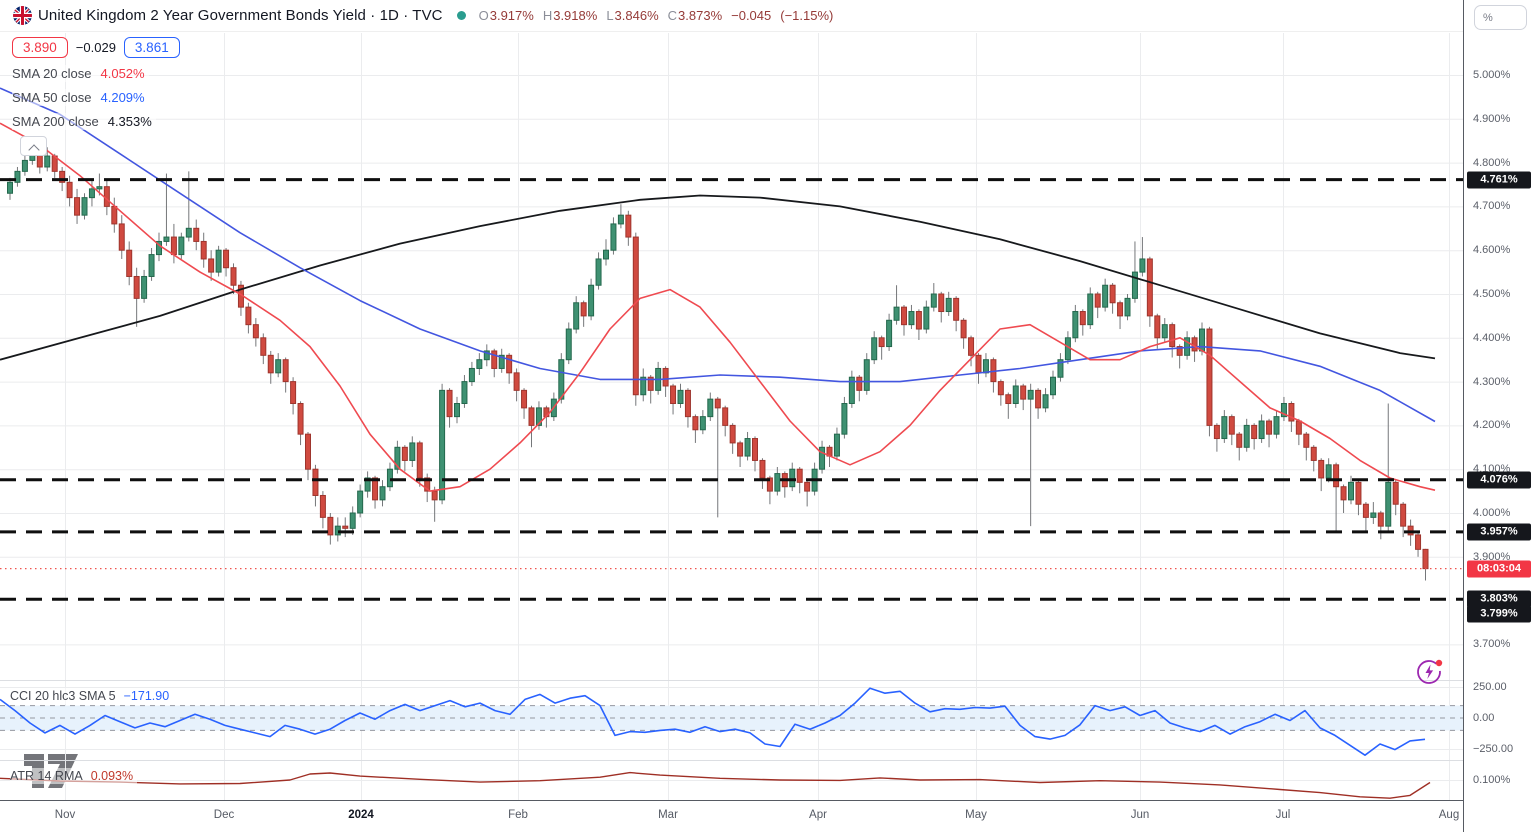  What do you see at coordinates (506, 15) in the screenshot?
I see `ohlc-segment: O3.917%` at bounding box center [506, 15].